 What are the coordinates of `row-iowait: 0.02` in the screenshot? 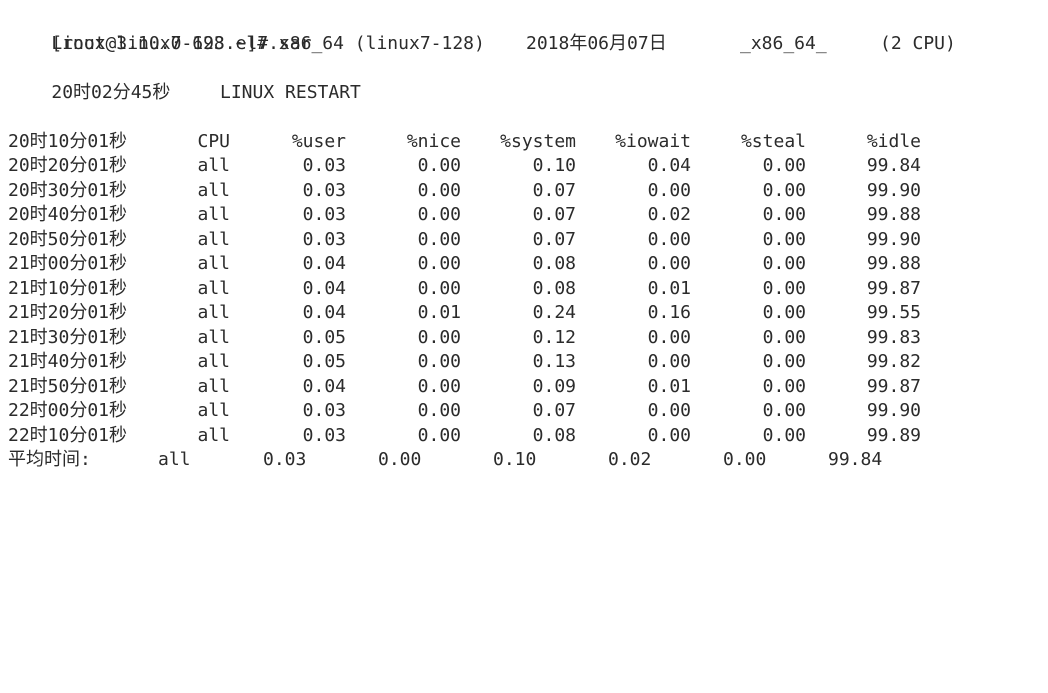 It's located at (669, 214).